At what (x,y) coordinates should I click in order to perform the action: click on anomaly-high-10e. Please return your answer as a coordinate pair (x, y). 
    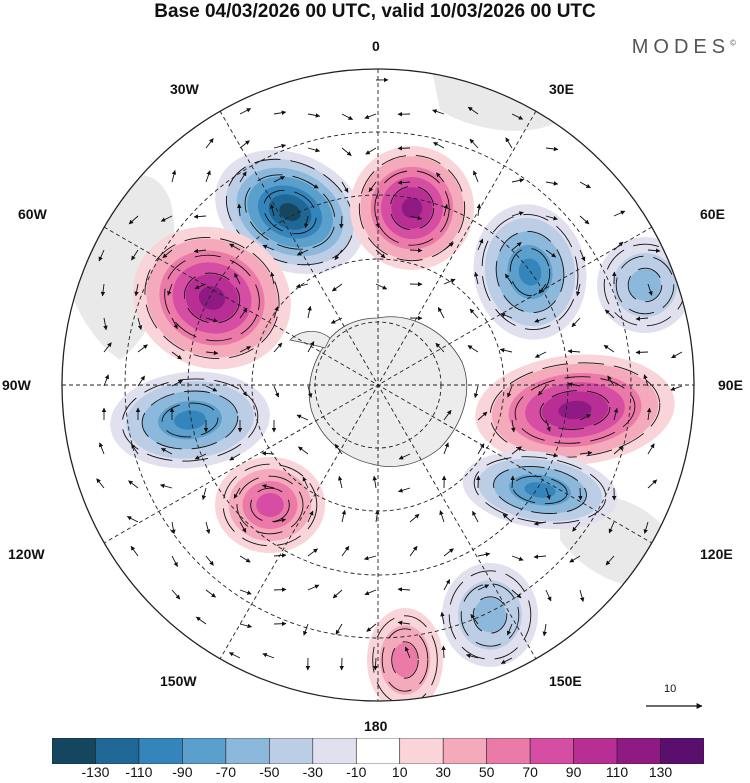
    Looking at the image, I should click on (412, 208).